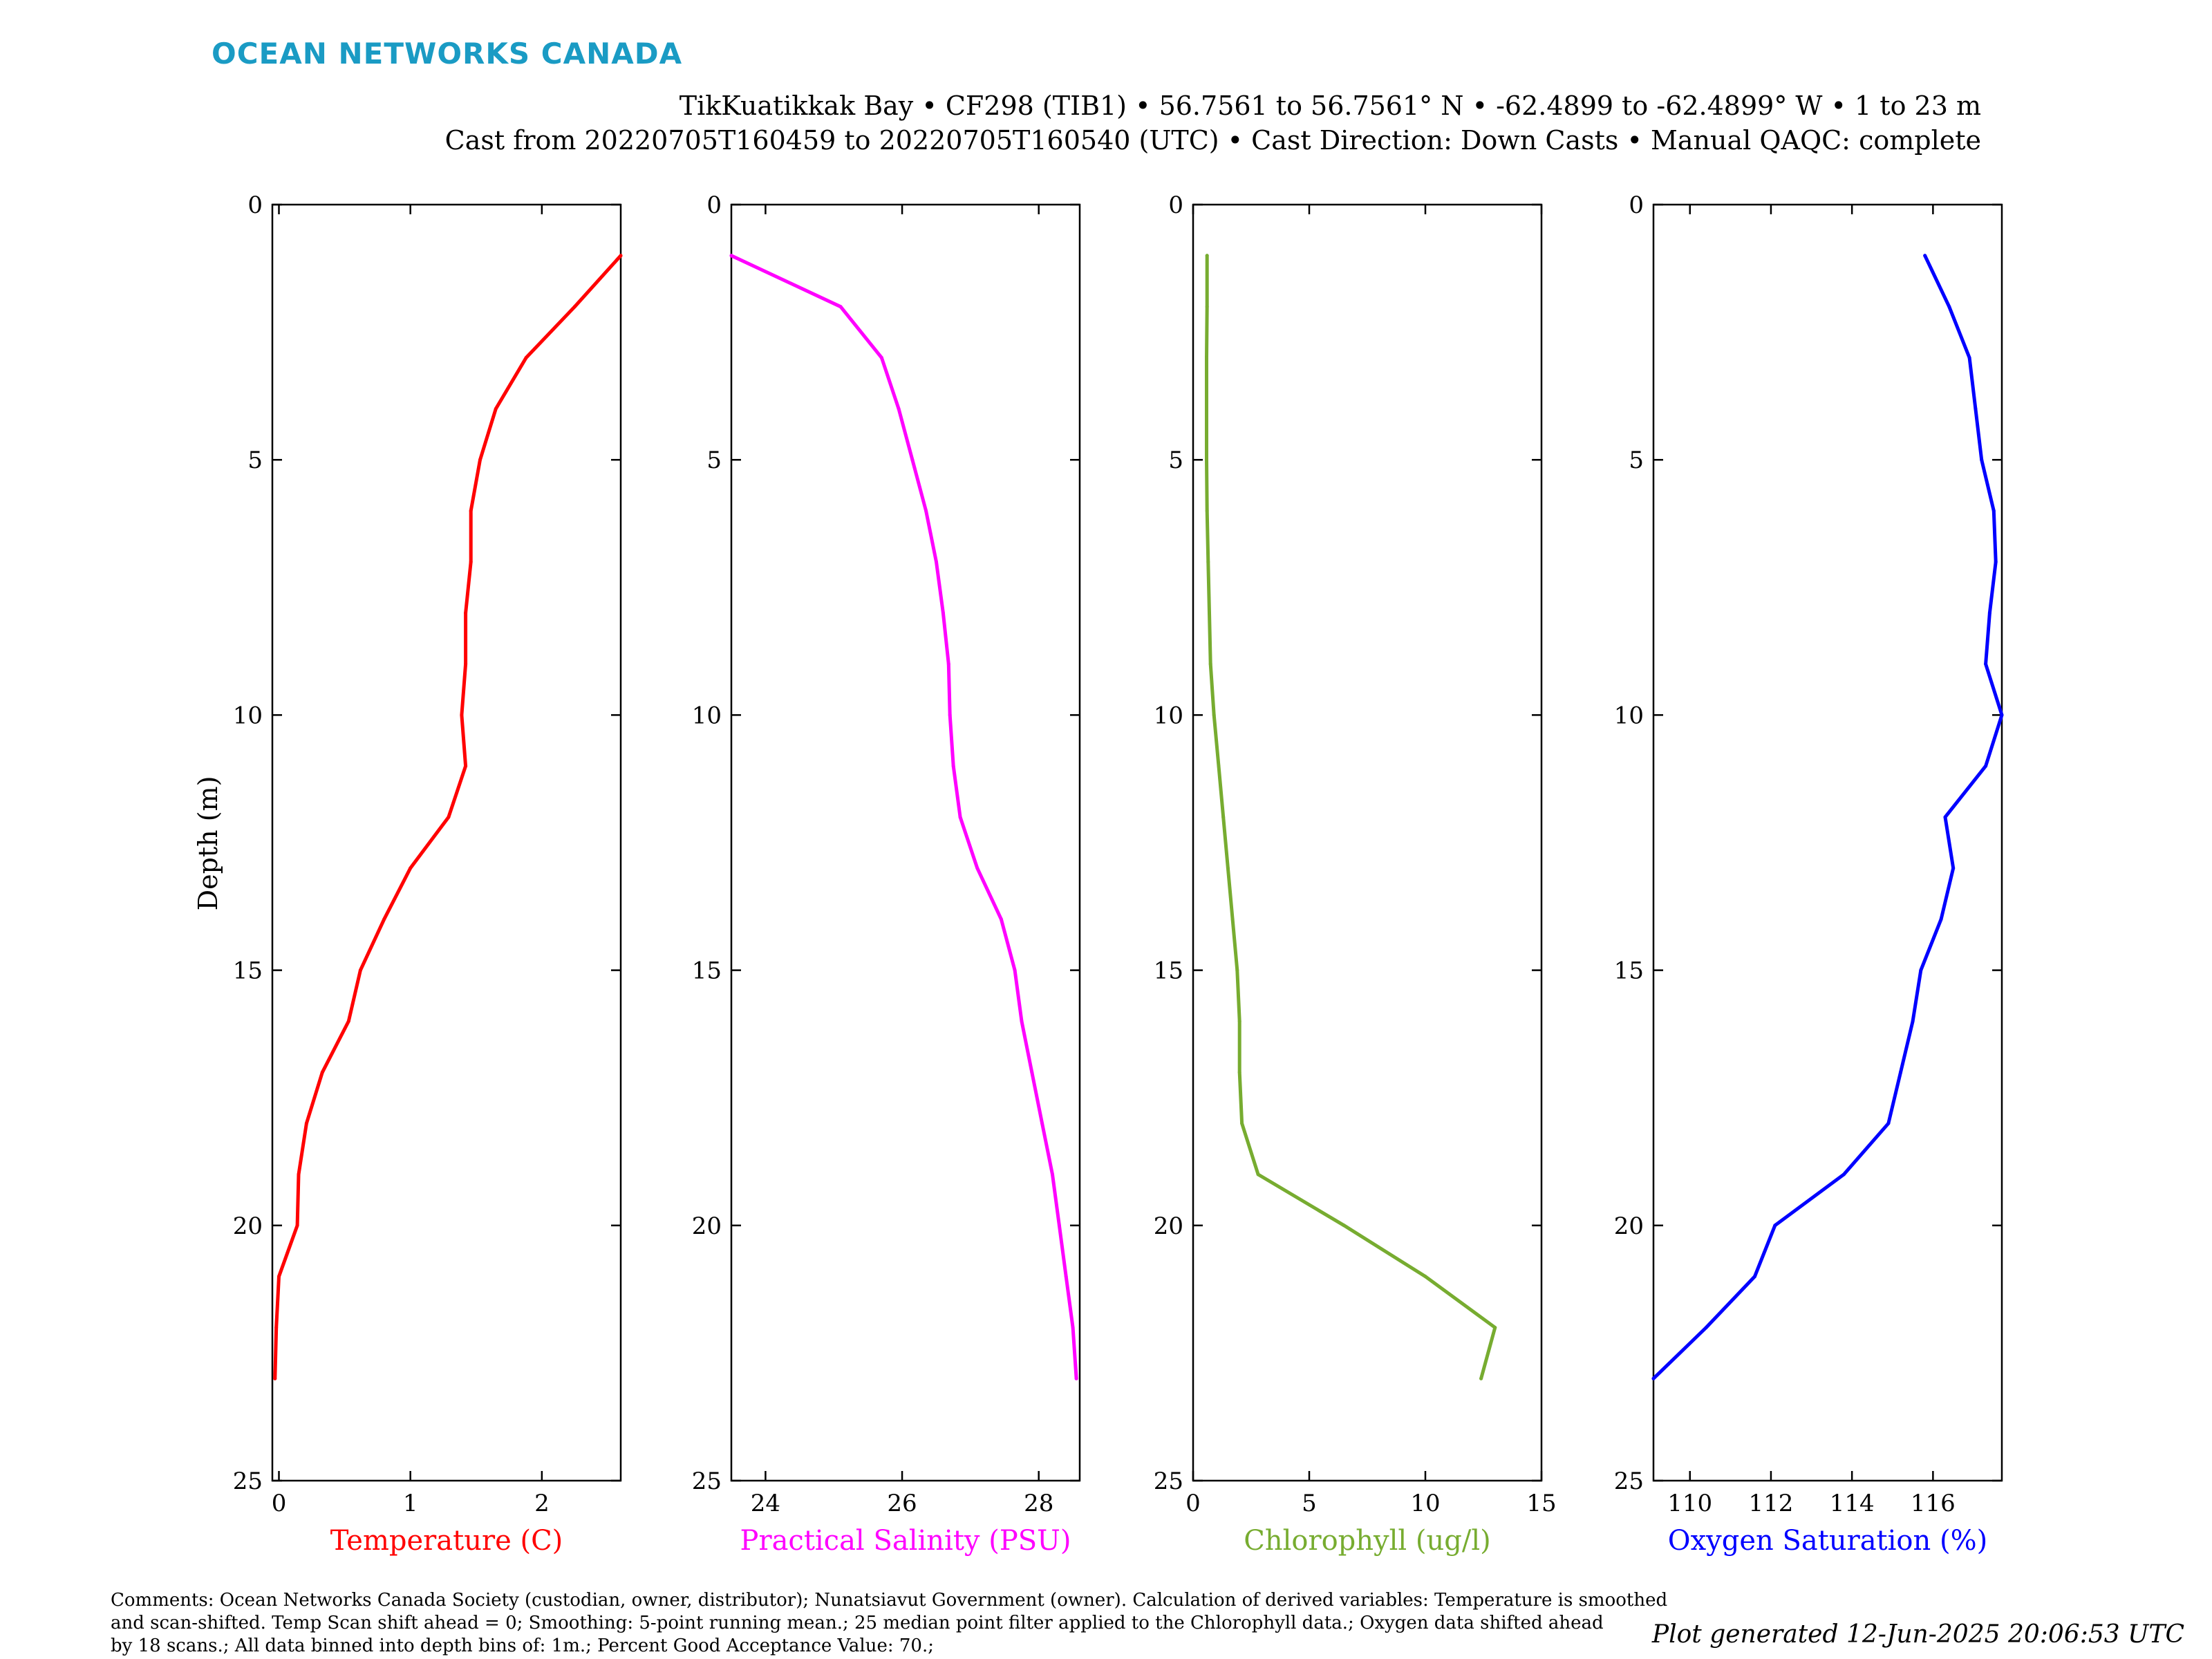 Image resolution: width=2212 pixels, height=1659 pixels. I want to click on oxygen-x-tick-label: 114, so click(1853, 1503).